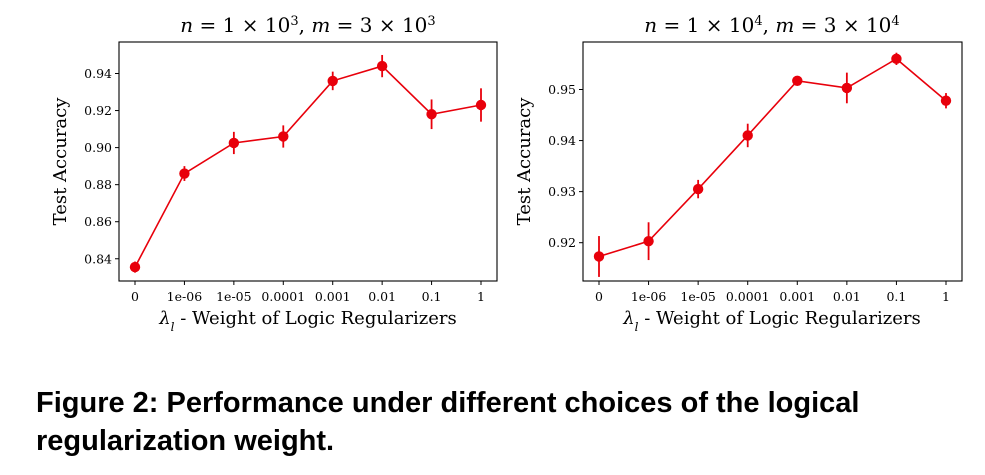  What do you see at coordinates (562, 89) in the screenshot?
I see `y-tick-label: 0.95` at bounding box center [562, 89].